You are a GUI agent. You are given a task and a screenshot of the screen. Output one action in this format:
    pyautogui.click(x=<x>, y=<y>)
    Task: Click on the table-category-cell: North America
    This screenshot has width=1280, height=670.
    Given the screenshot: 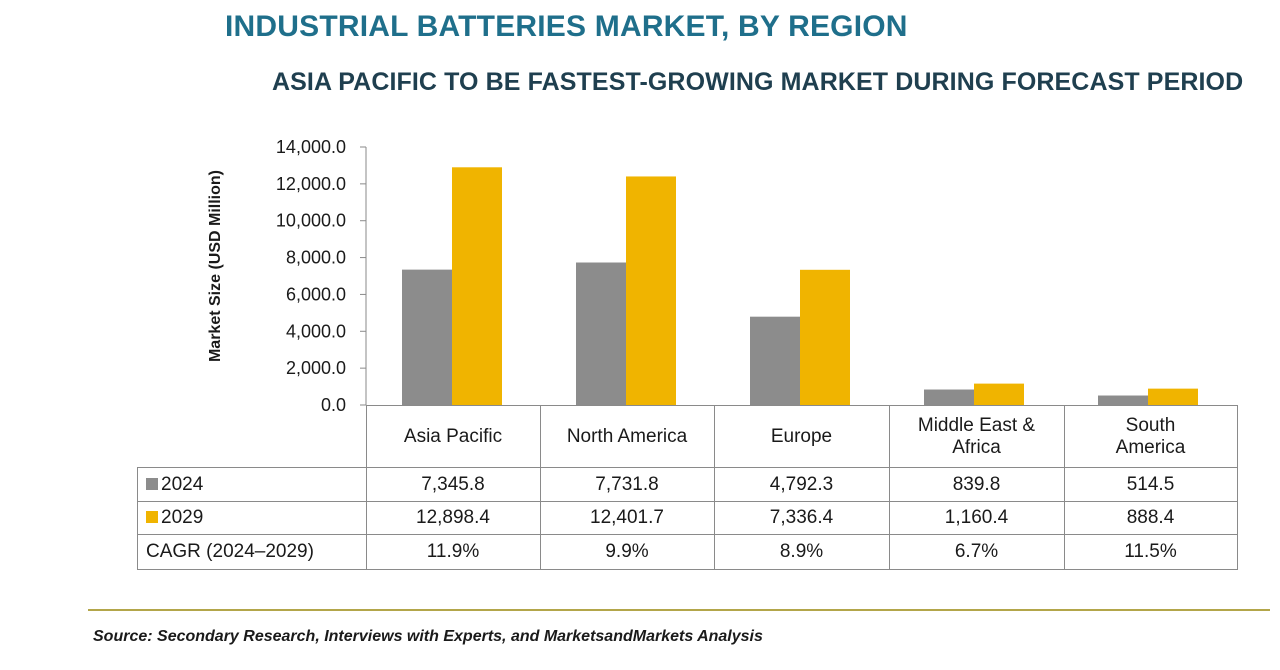 What is the action you would take?
    pyautogui.click(x=627, y=436)
    